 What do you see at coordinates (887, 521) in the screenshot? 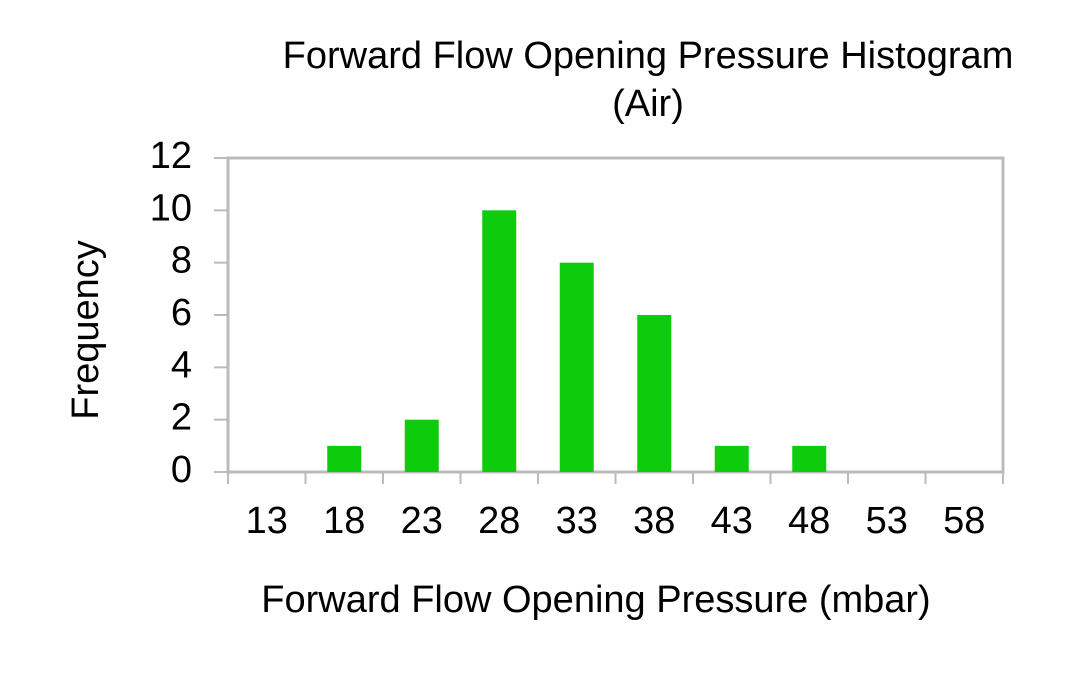
I see `x-tick-label: 53` at bounding box center [887, 521].